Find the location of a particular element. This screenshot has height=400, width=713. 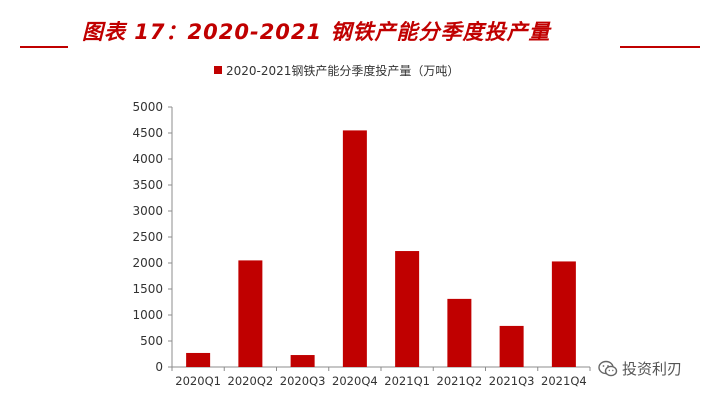

x-tick-label: 2021Q1 is located at coordinates (407, 381).